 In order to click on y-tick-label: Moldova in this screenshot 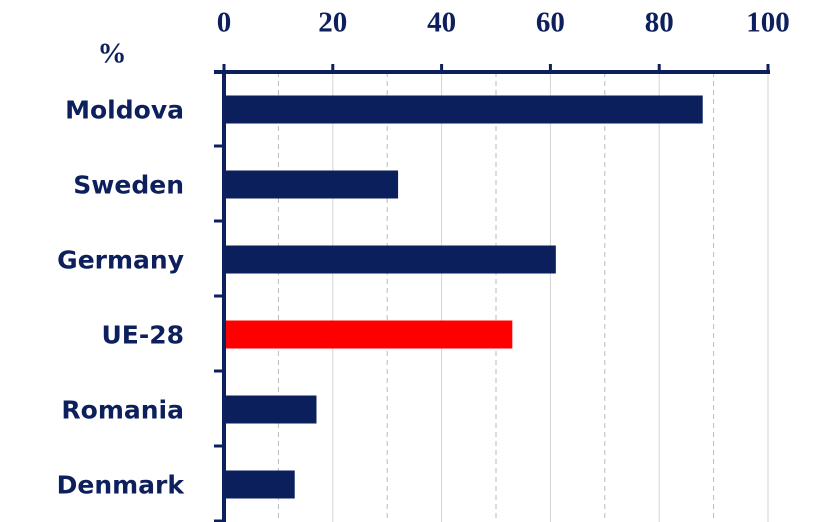, I will do `click(124, 110)`.